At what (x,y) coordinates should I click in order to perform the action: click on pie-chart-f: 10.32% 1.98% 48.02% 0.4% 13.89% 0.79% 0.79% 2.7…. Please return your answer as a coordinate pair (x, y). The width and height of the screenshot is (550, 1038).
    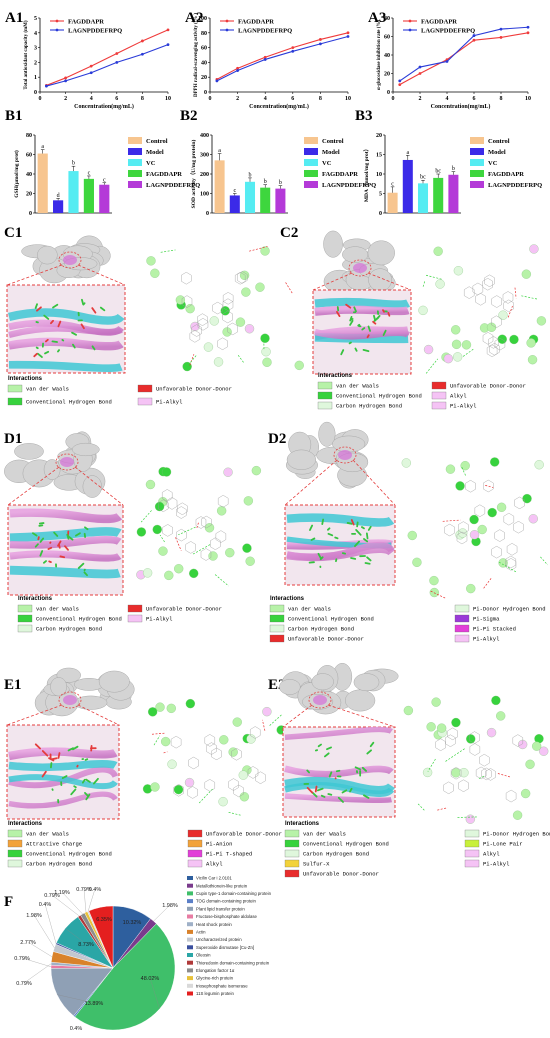
    Looking at the image, I should click on (142, 954).